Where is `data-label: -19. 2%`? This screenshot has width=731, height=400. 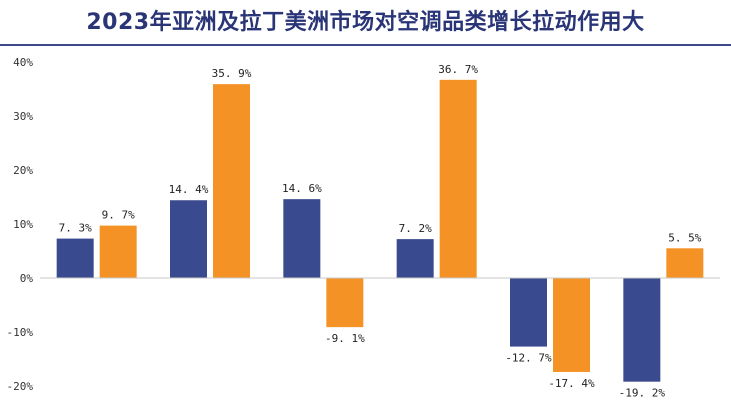 data-label: -19. 2% is located at coordinates (642, 393).